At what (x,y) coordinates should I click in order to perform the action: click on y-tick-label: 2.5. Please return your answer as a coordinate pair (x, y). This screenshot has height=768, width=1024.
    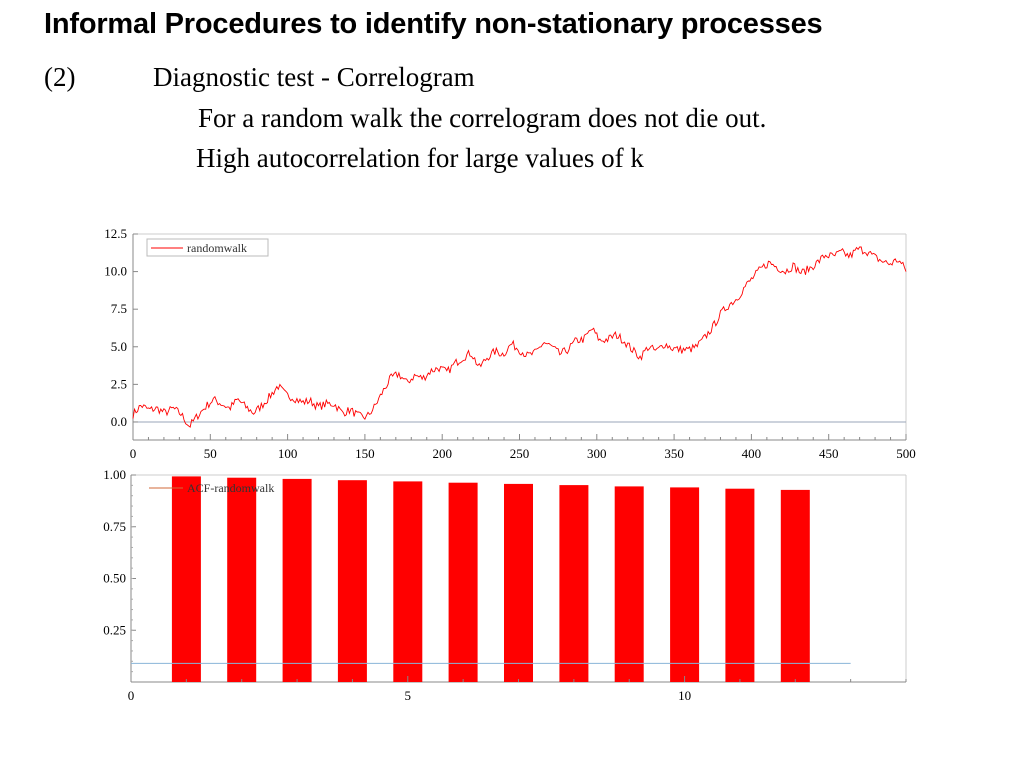
    Looking at the image, I should click on (119, 383).